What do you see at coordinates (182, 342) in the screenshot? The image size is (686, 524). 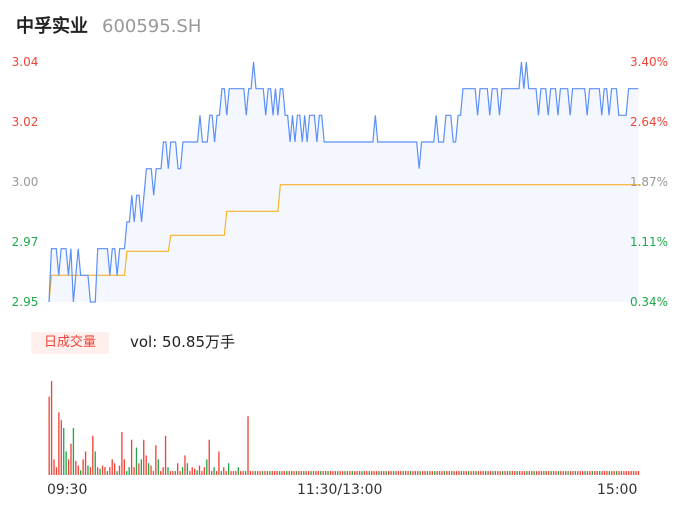 I see `volume-total-label: vol: 50.85万手` at bounding box center [182, 342].